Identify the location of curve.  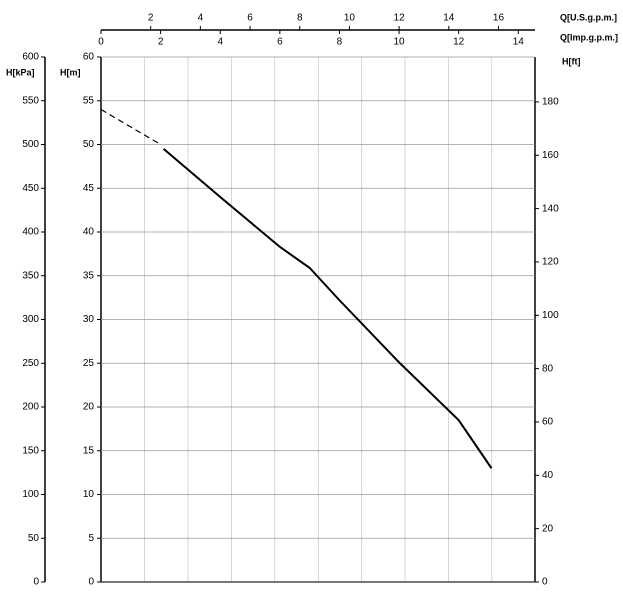
(130, 127).